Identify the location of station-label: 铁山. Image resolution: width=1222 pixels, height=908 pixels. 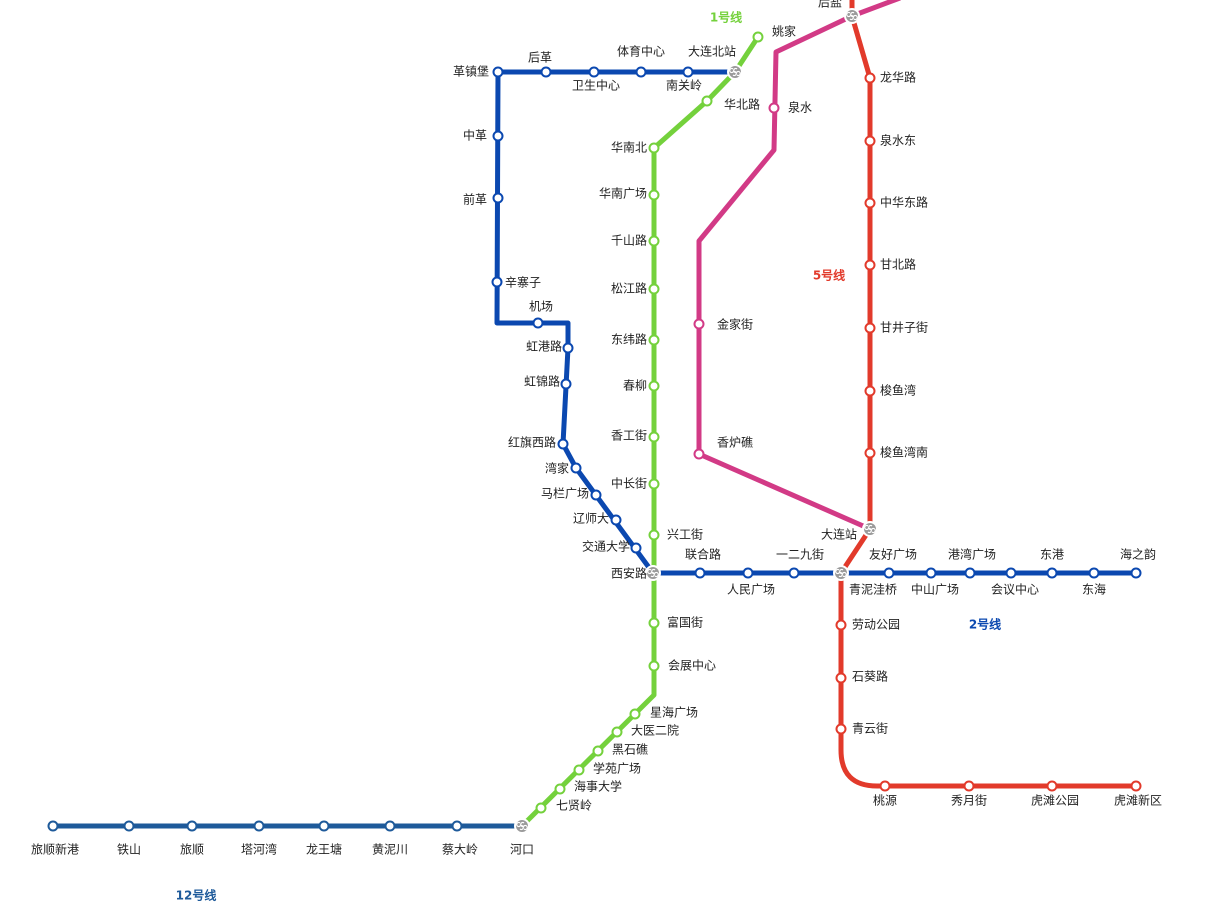
(129, 850).